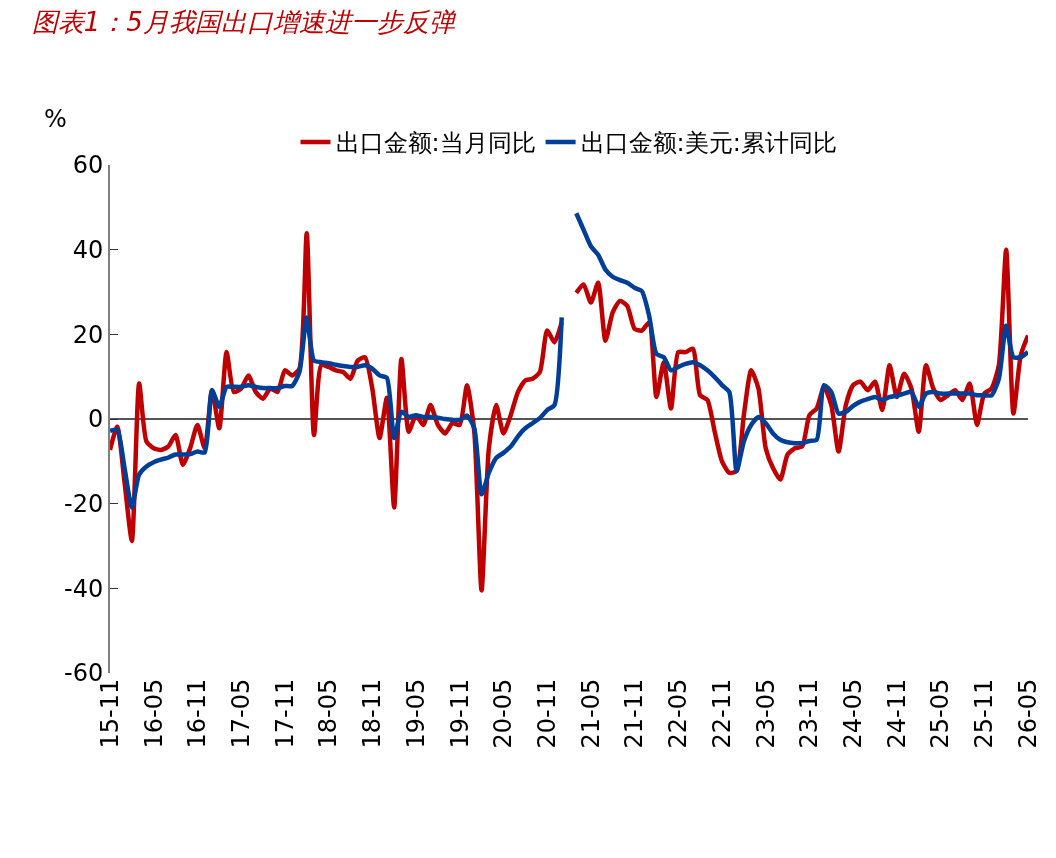 This screenshot has width=1056, height=858. I want to click on x-tick-label: 19-11, so click(459, 713).